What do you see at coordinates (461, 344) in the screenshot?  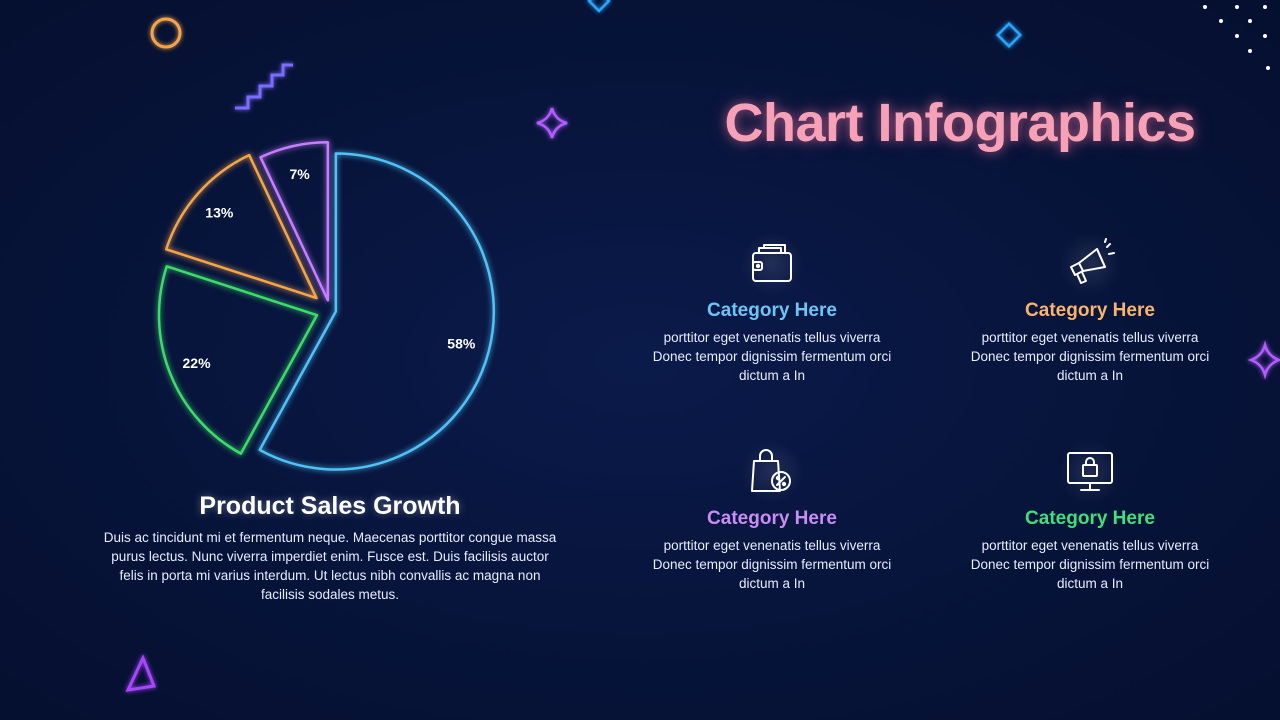 I see `slice-label: 58%` at bounding box center [461, 344].